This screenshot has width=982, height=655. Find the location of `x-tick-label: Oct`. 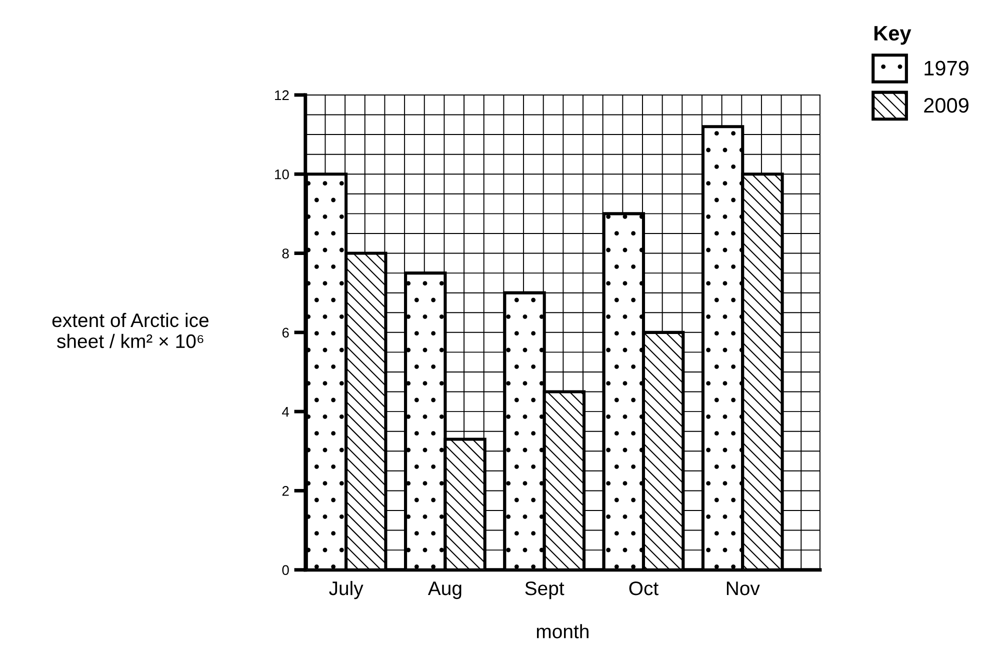

x-tick-label: Oct is located at coordinates (643, 588).